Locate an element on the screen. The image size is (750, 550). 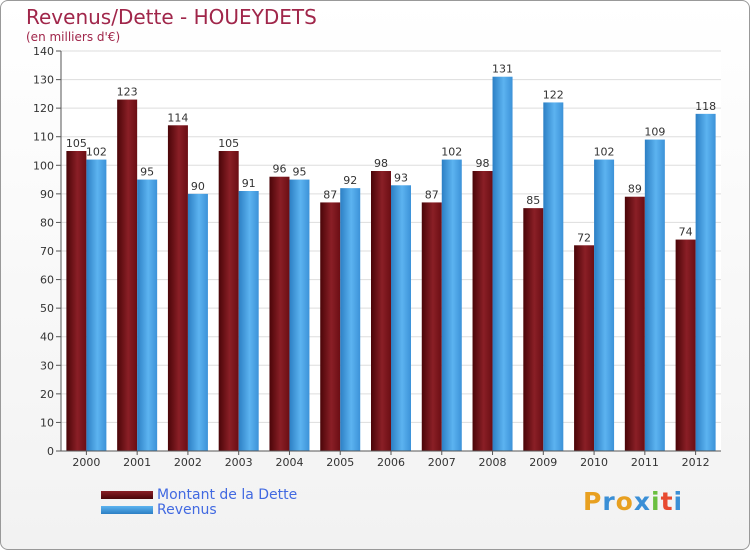
bar-revenus-2000 is located at coordinates (96, 305).